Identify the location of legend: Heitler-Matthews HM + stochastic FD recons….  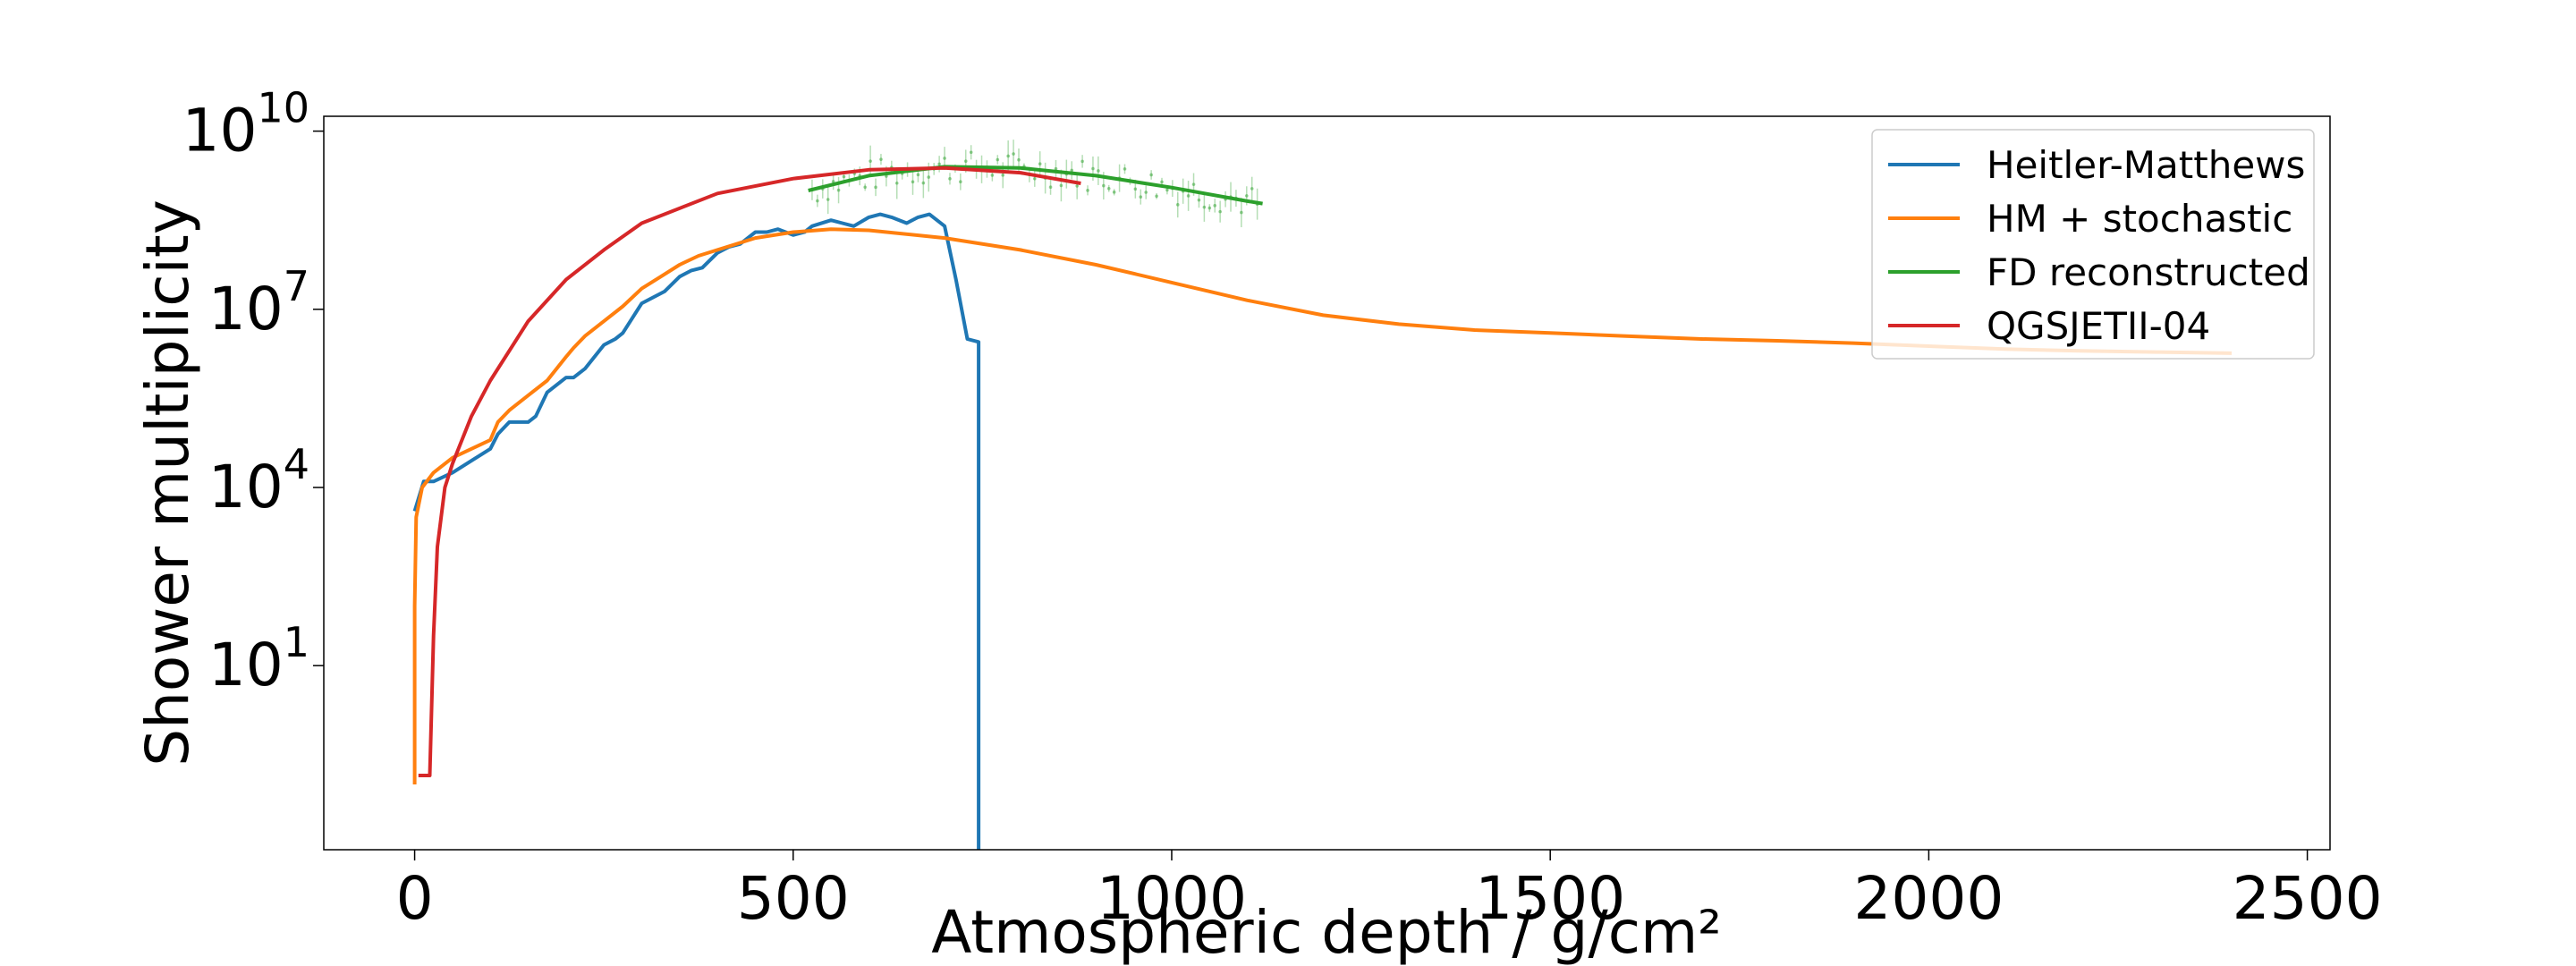
(2093, 244).